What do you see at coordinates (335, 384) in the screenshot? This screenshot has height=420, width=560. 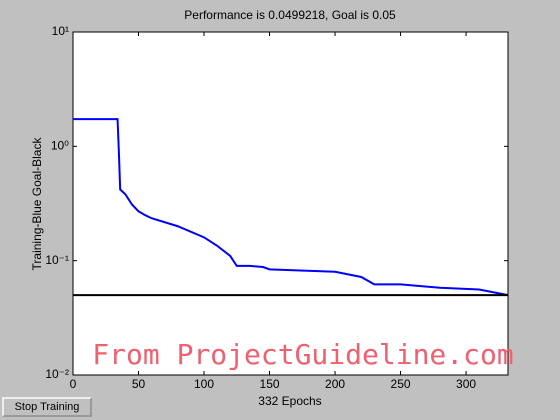 I see `x-tick-label: 200` at bounding box center [335, 384].